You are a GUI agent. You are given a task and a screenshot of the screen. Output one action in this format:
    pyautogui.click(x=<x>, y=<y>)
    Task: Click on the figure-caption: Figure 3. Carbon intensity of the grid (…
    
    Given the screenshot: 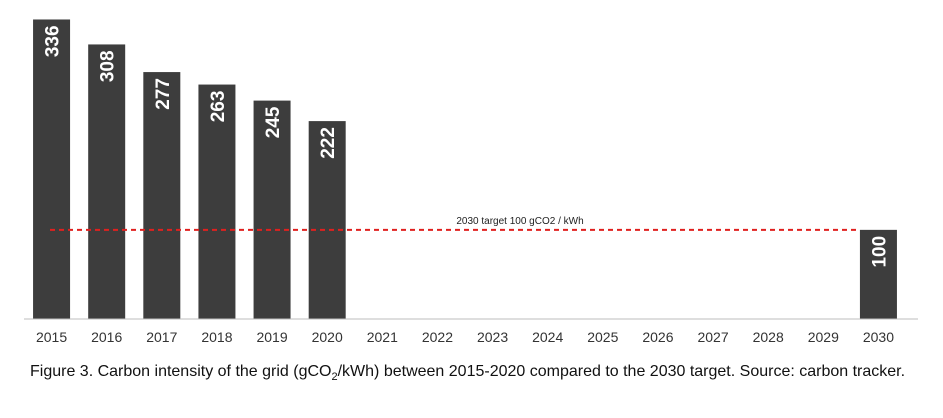 What is the action you would take?
    pyautogui.click(x=480, y=372)
    